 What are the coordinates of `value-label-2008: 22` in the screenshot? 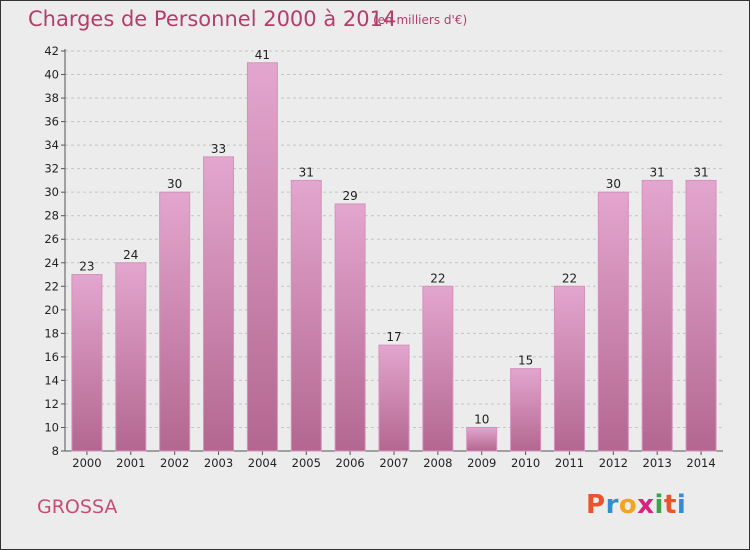 It's located at (437, 278).